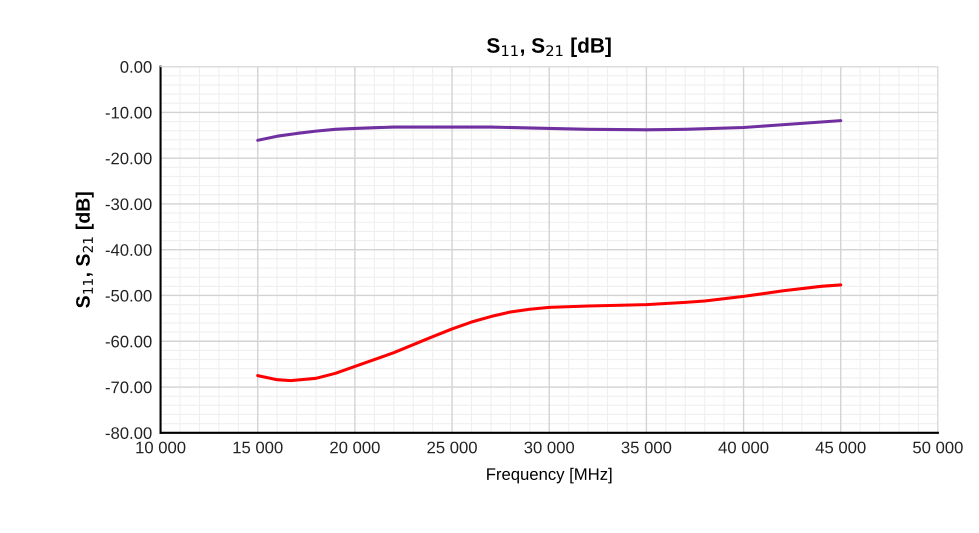  I want to click on y-tick-label: -30.00, so click(129, 204).